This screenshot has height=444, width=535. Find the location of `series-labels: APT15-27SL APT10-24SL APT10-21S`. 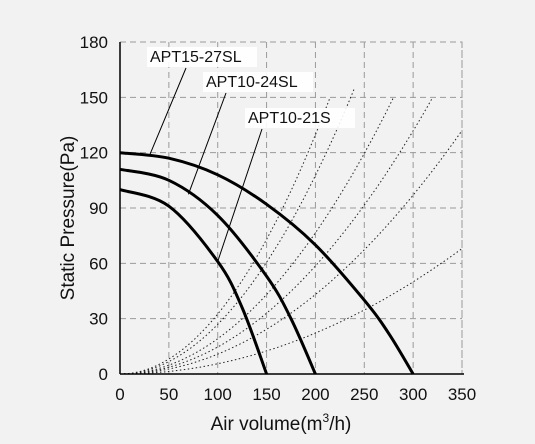

series-labels: APT15-27SL APT10-24SL APT10-21S is located at coordinates (251, 87).